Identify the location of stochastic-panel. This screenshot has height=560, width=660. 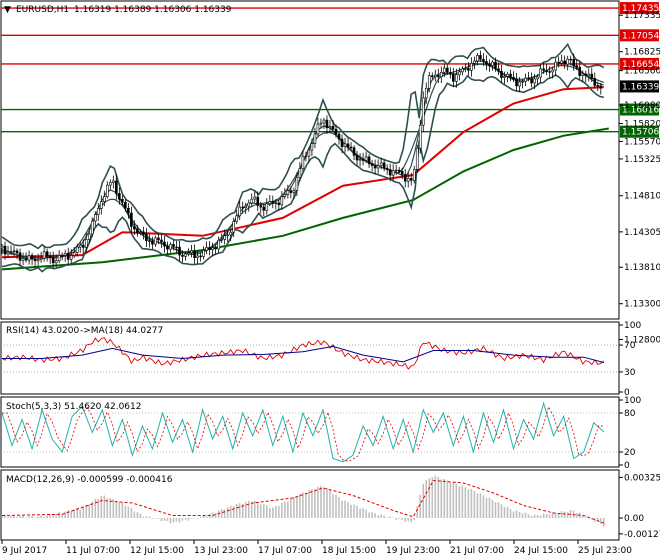
(310, 432).